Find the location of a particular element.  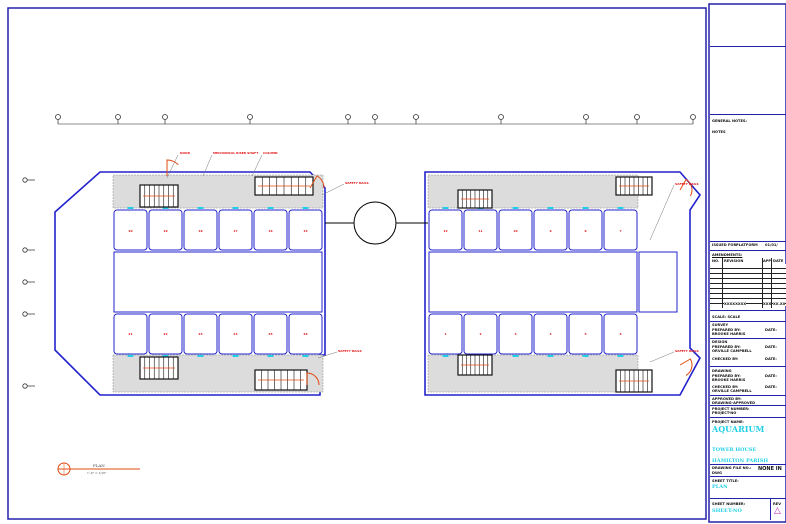

col-app: APP is located at coordinates (767, 261).